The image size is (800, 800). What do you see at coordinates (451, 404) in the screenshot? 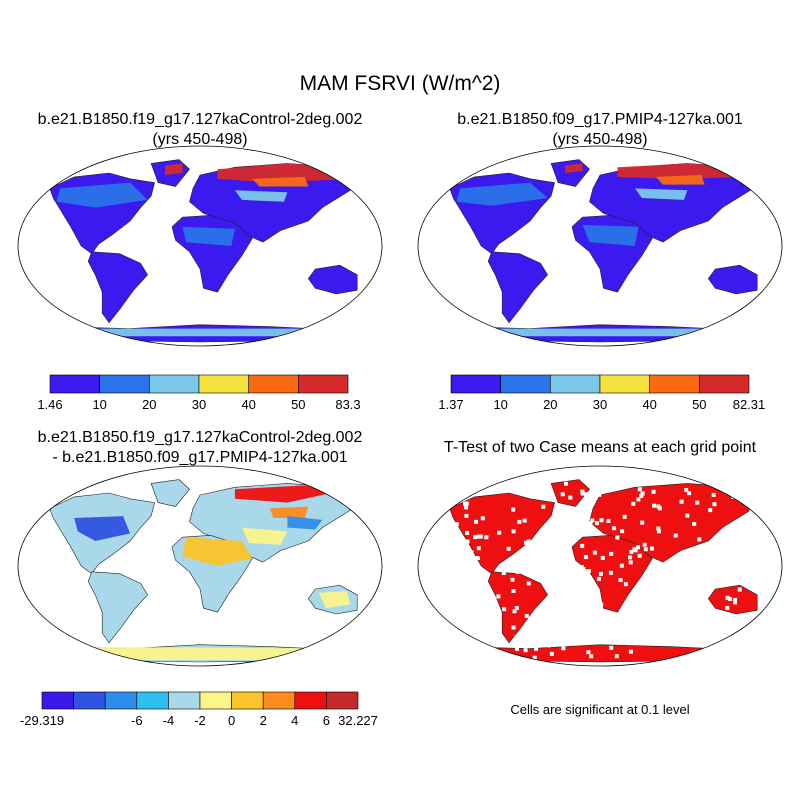
I see `colorbar-2-tick-label: 1.37` at bounding box center [451, 404].